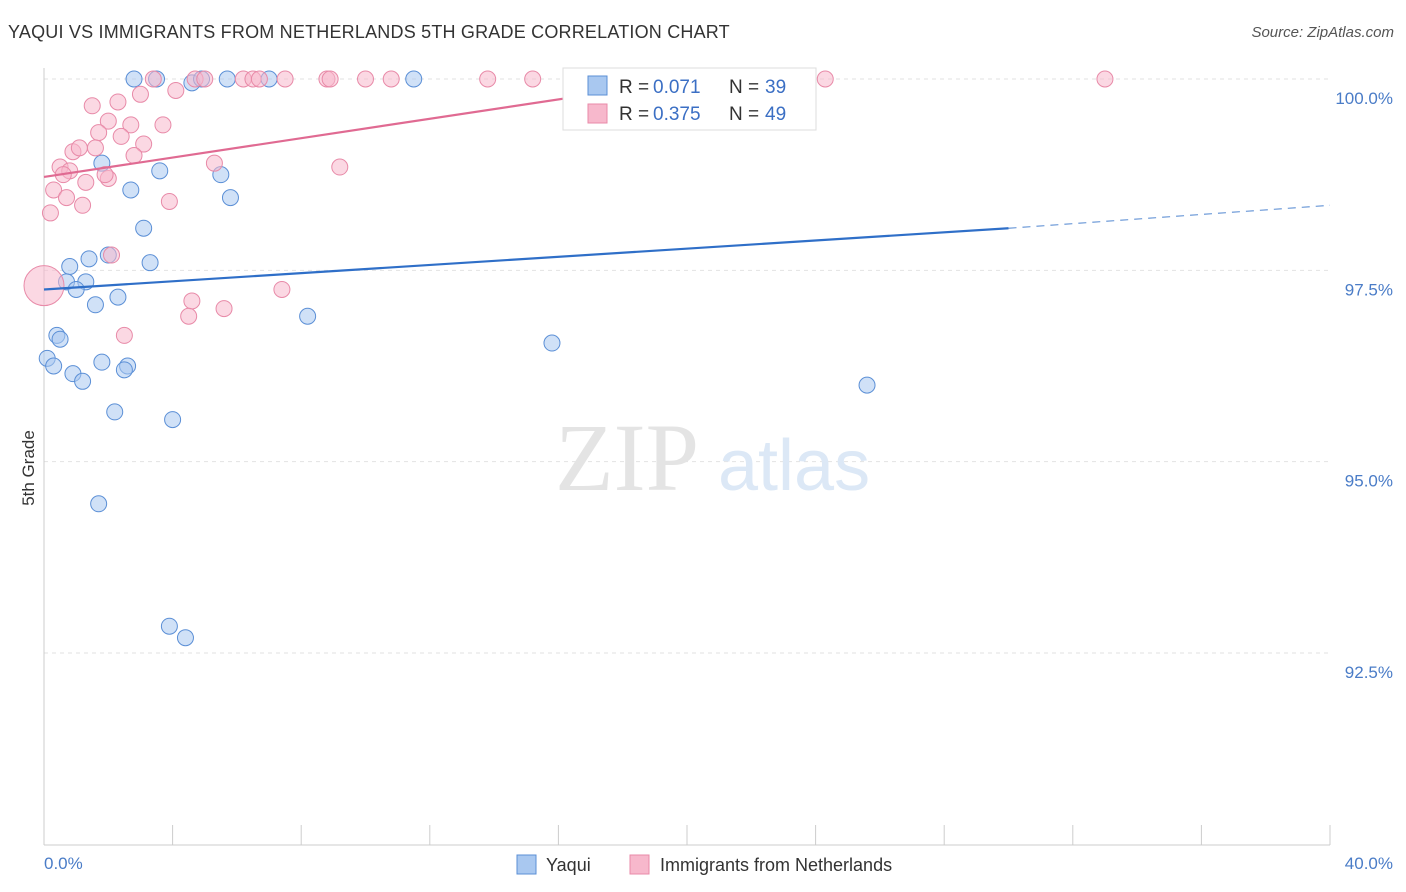 Image resolution: width=1406 pixels, height=892 pixels. I want to click on legend-swatch-yaqui, so click(597, 85).